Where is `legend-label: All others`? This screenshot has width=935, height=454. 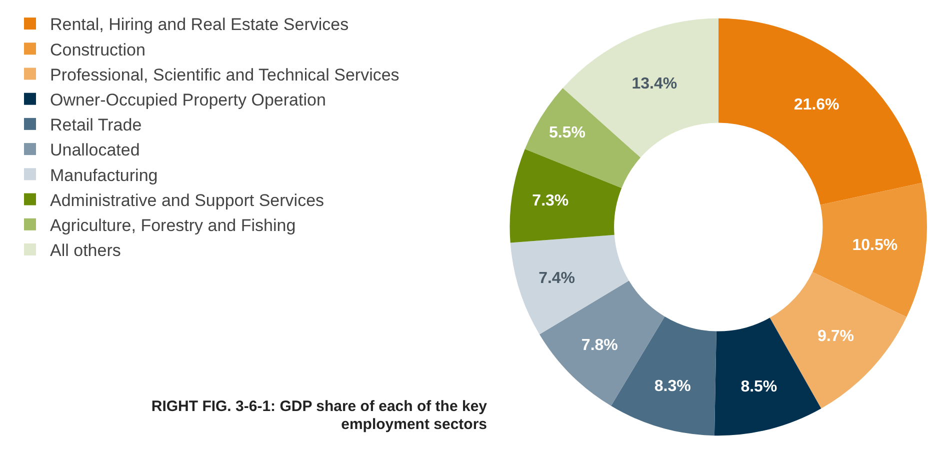 legend-label: All others is located at coordinates (85, 250).